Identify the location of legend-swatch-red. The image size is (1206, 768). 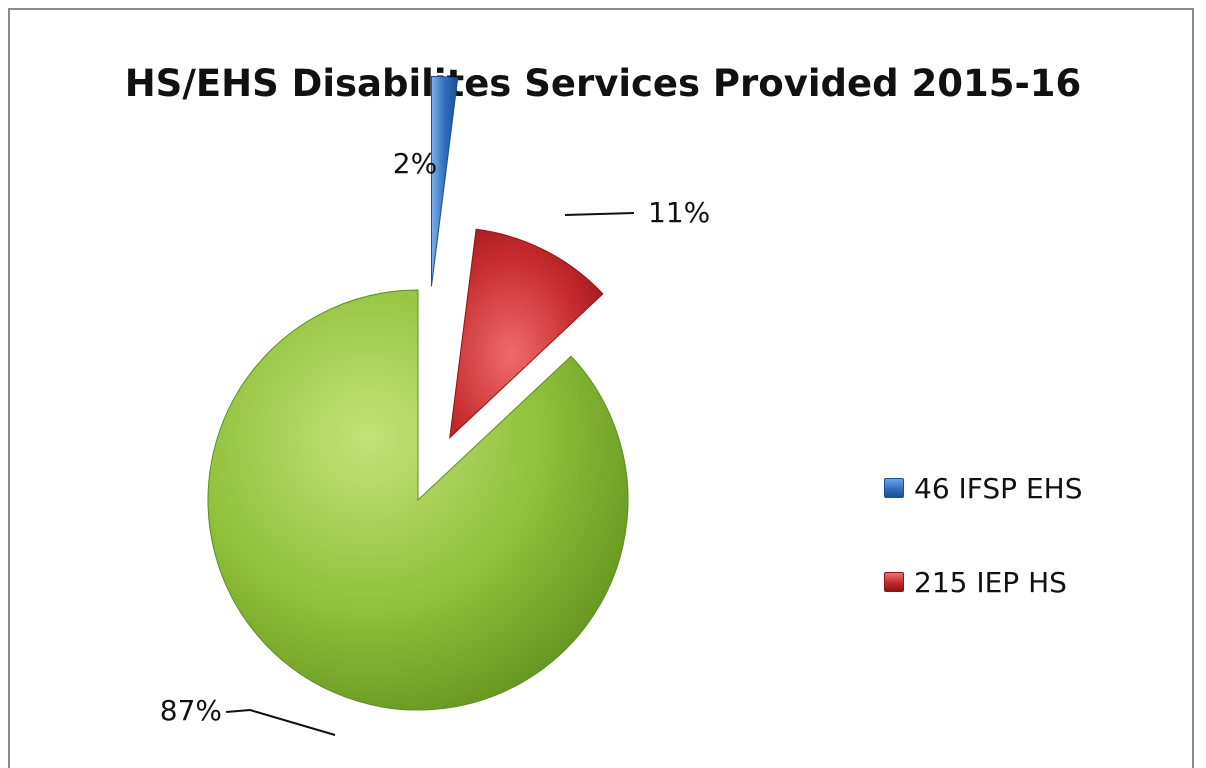
(894, 582).